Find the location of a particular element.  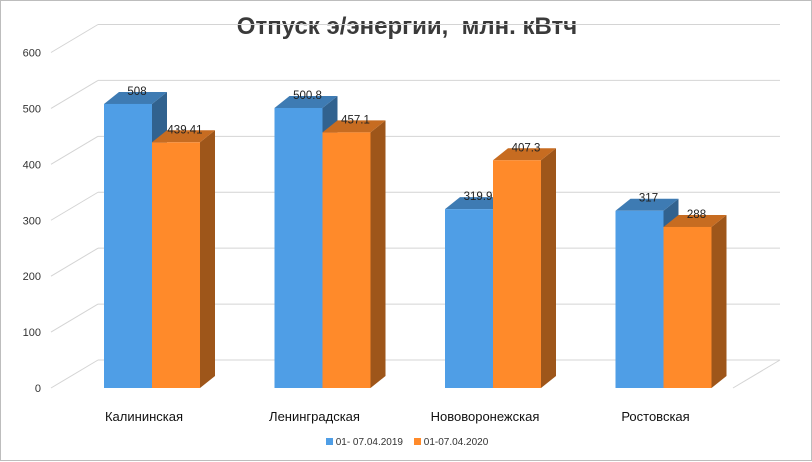

data-label-0-0: 508 is located at coordinates (136, 92).